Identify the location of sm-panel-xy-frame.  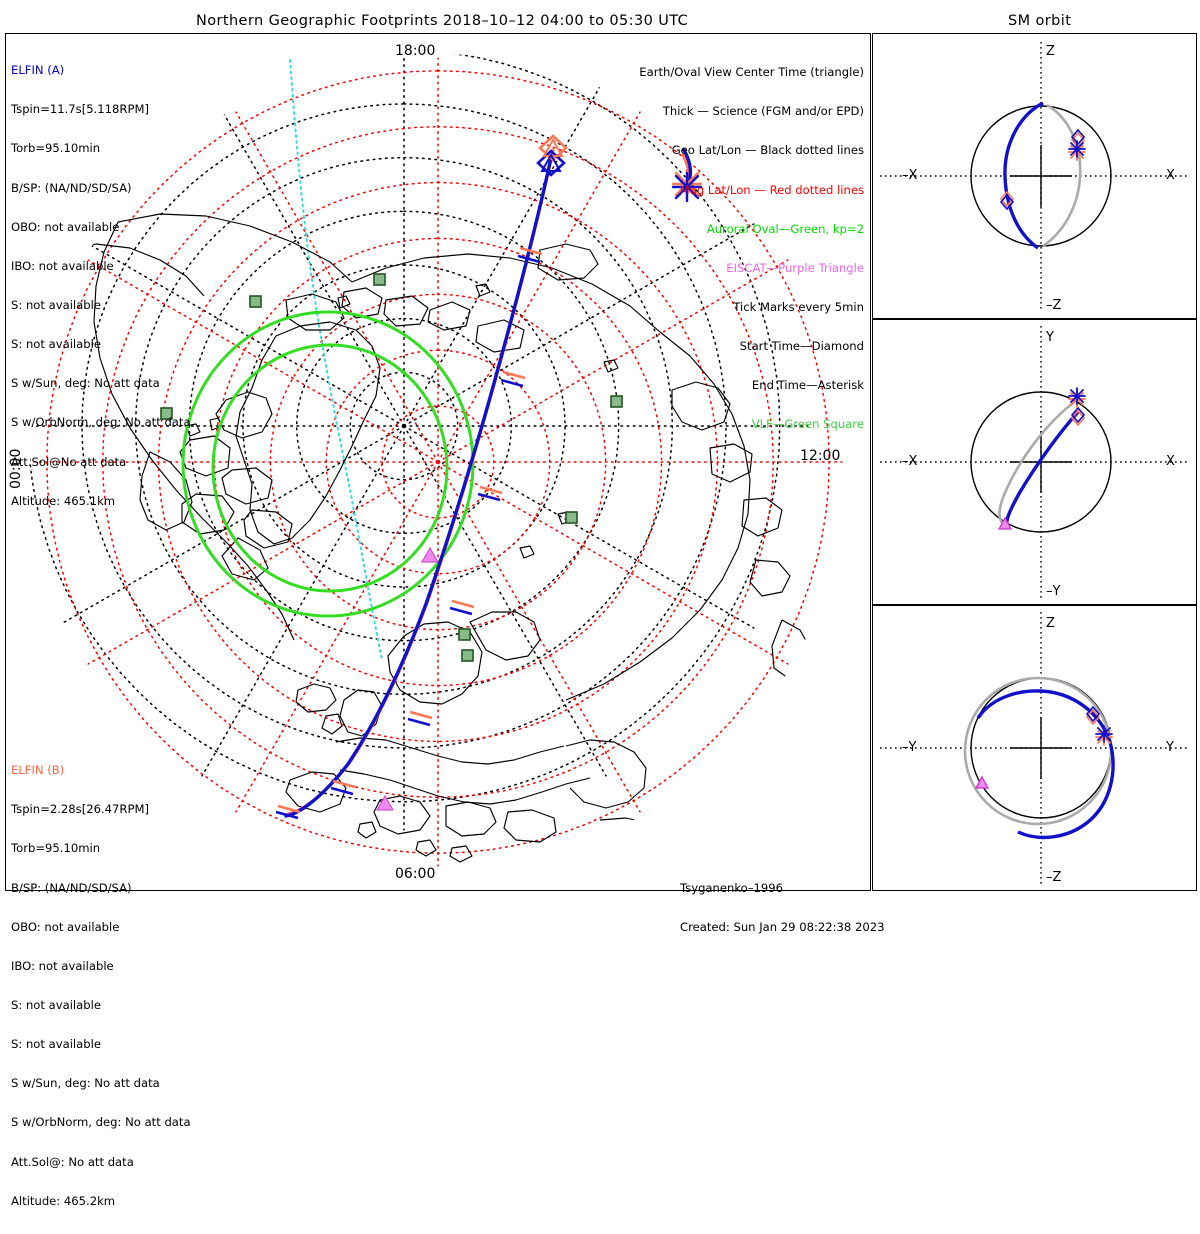
(1034, 462).